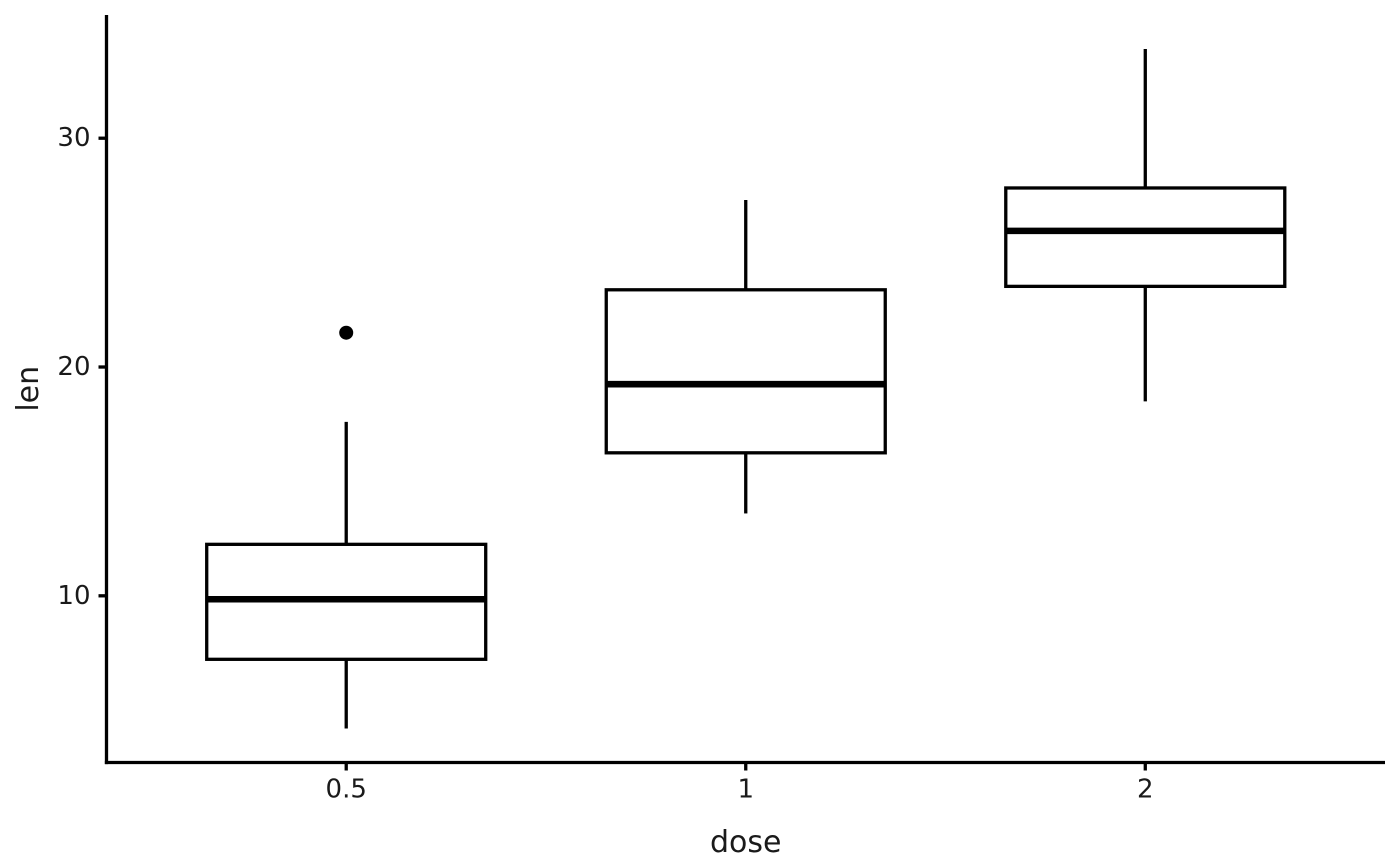 This screenshot has height=866, width=1400. I want to click on boxplot-group-0.5, so click(346, 527).